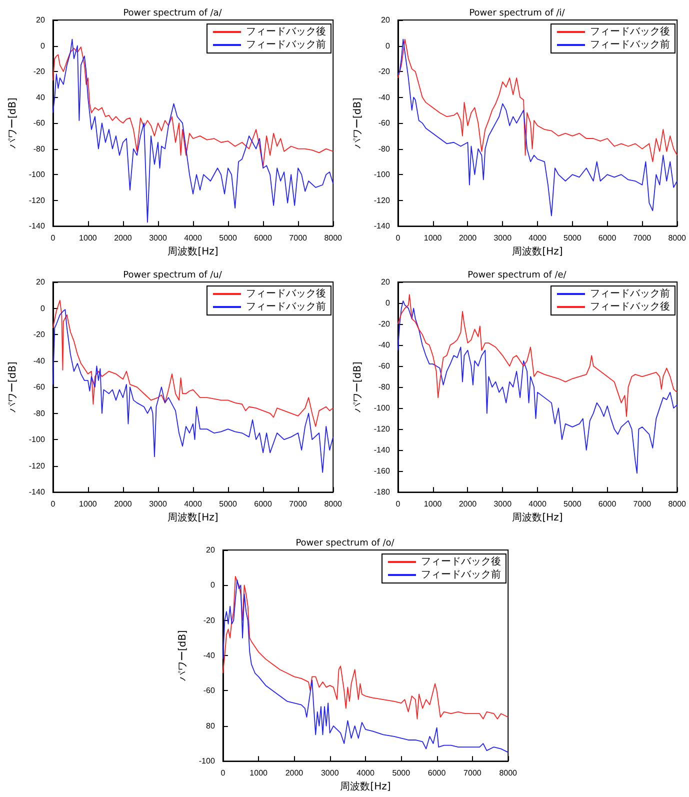  I want to click on chart-title: Power spectrum of /a/, so click(173, 13).